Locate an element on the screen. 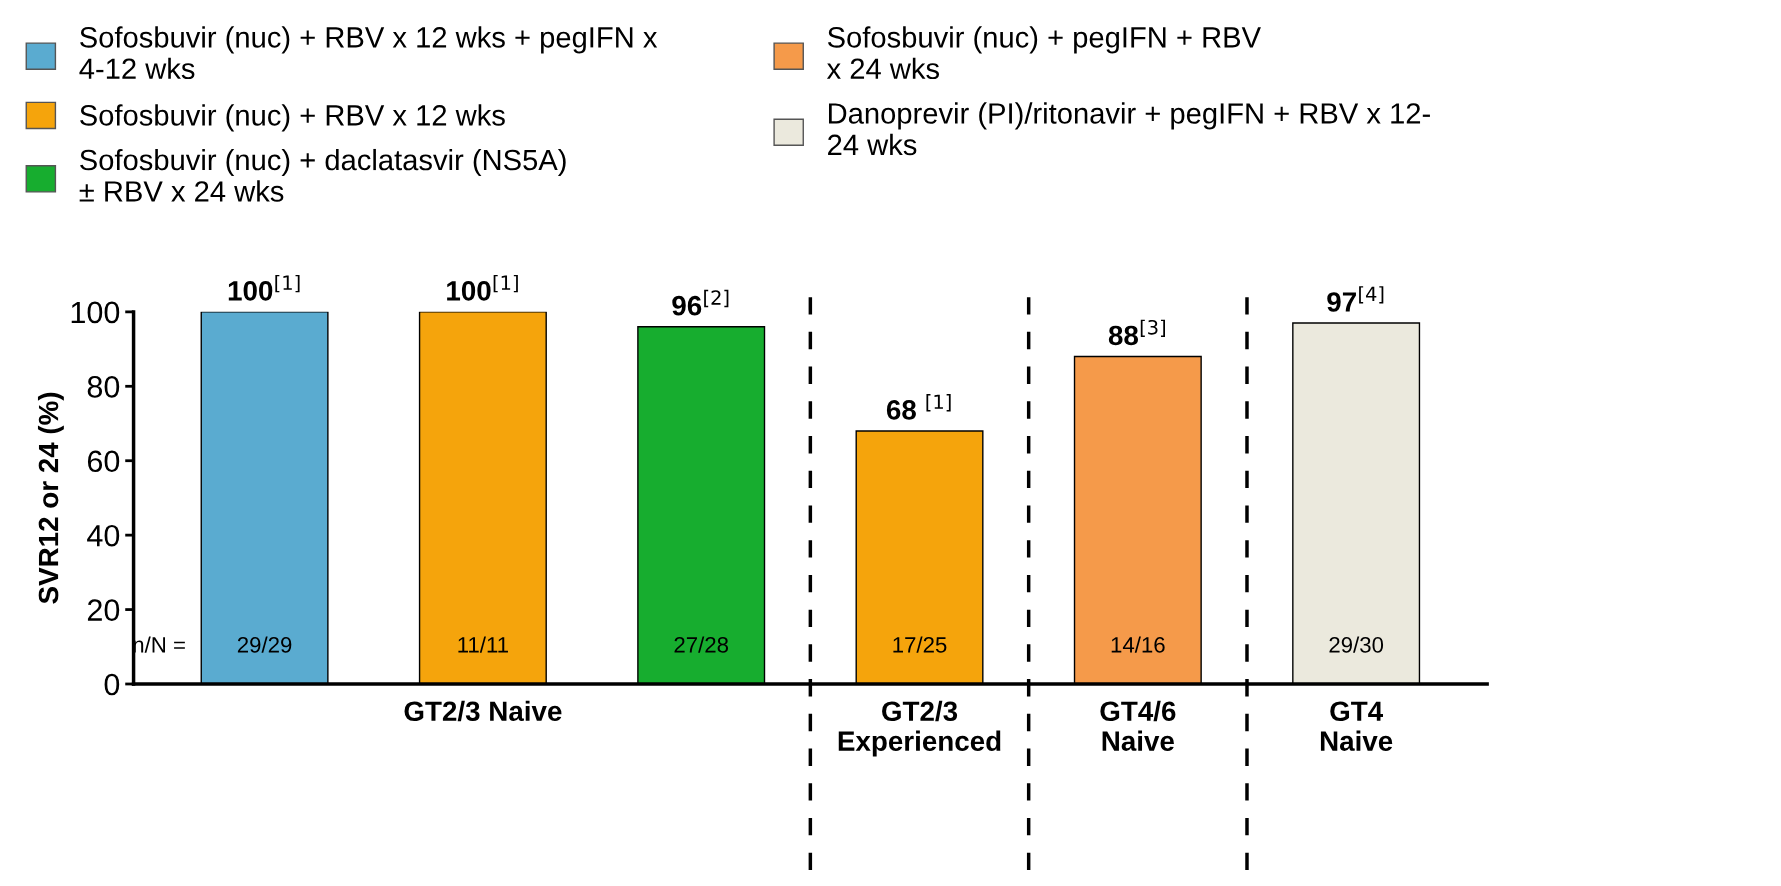 The image size is (1781, 886). data-label: 68 $^{[1]}$ is located at coordinates (918, 407).